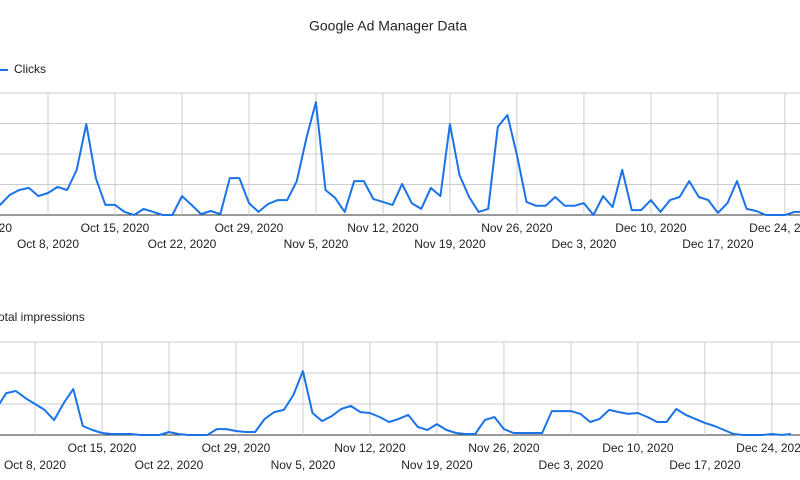  I want to click on legend-label: Clicks, so click(30, 69).